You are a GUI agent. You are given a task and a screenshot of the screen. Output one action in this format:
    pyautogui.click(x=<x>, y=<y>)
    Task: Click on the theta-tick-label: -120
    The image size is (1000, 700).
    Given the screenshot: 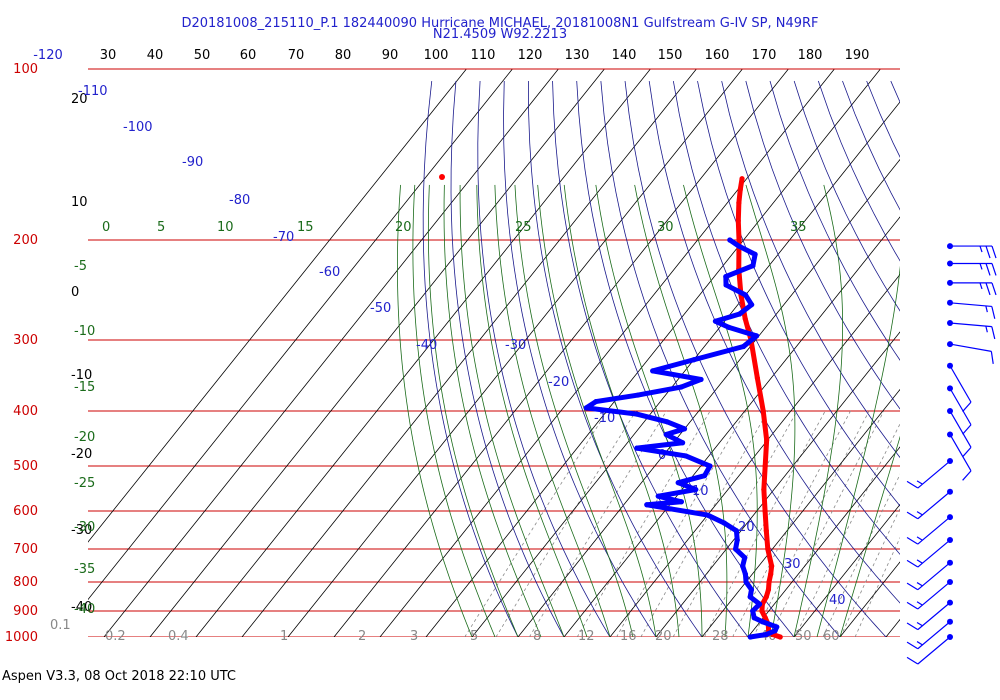 What is the action you would take?
    pyautogui.click(x=48, y=55)
    